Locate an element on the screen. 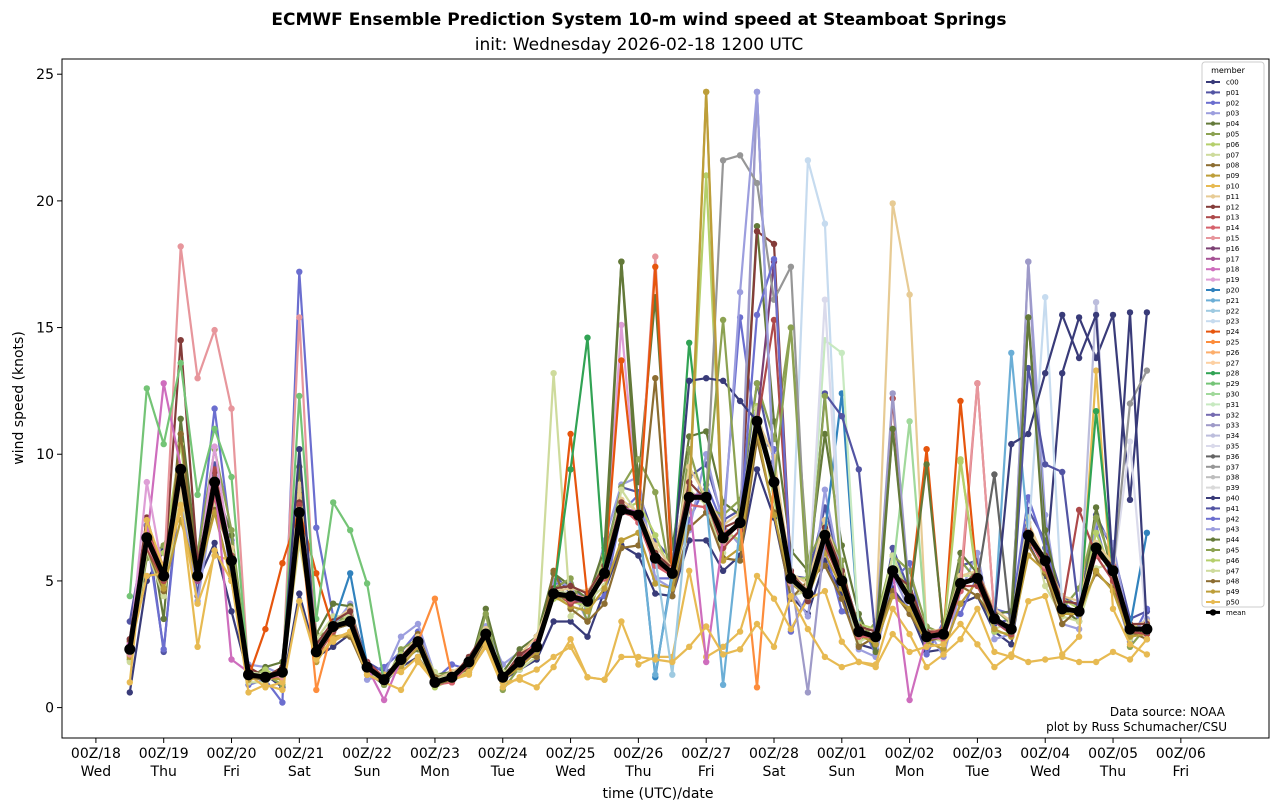 The image size is (1276, 812). legend-label: p32 is located at coordinates (1232, 415).